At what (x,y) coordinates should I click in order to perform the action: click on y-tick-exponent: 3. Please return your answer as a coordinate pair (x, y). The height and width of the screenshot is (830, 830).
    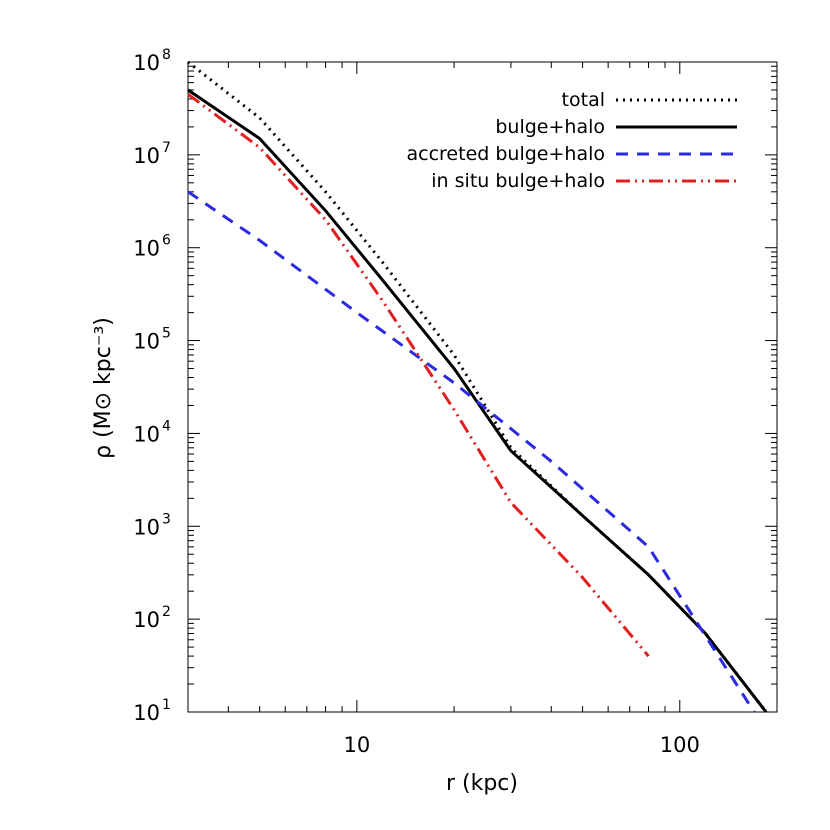
    Looking at the image, I should click on (166, 519).